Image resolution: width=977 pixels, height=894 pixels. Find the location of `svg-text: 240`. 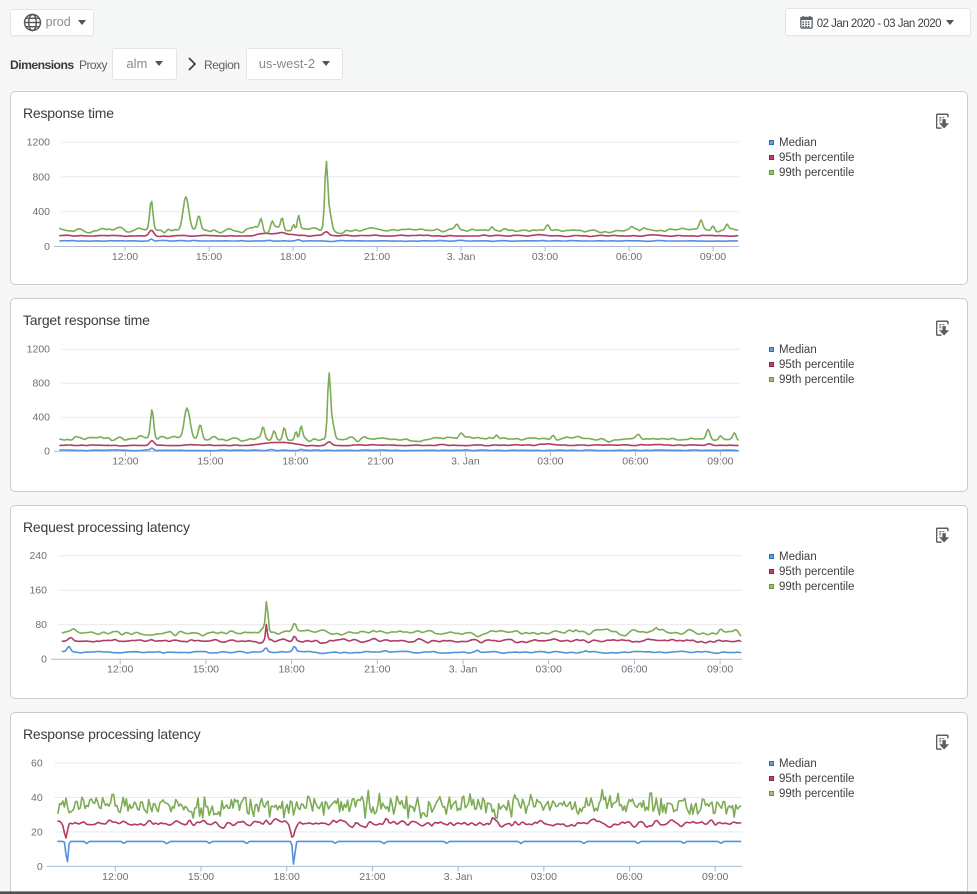

svg-text: 240 is located at coordinates (38, 556).